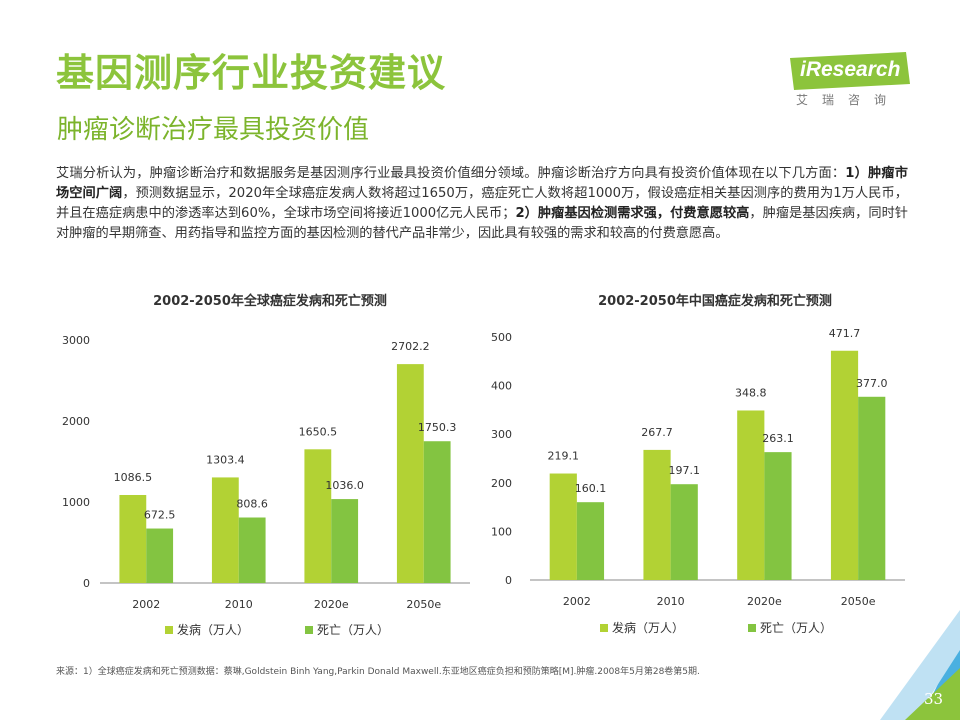 The height and width of the screenshot is (720, 960). Describe the element at coordinates (501, 337) in the screenshot. I see `ytick-label: 500` at that location.